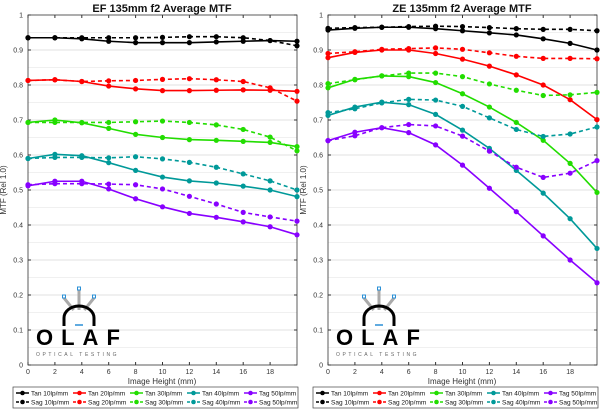 Image resolution: width=600 pixels, height=409 pixels. I want to click on y-tick-label: 0.7, so click(18, 121).